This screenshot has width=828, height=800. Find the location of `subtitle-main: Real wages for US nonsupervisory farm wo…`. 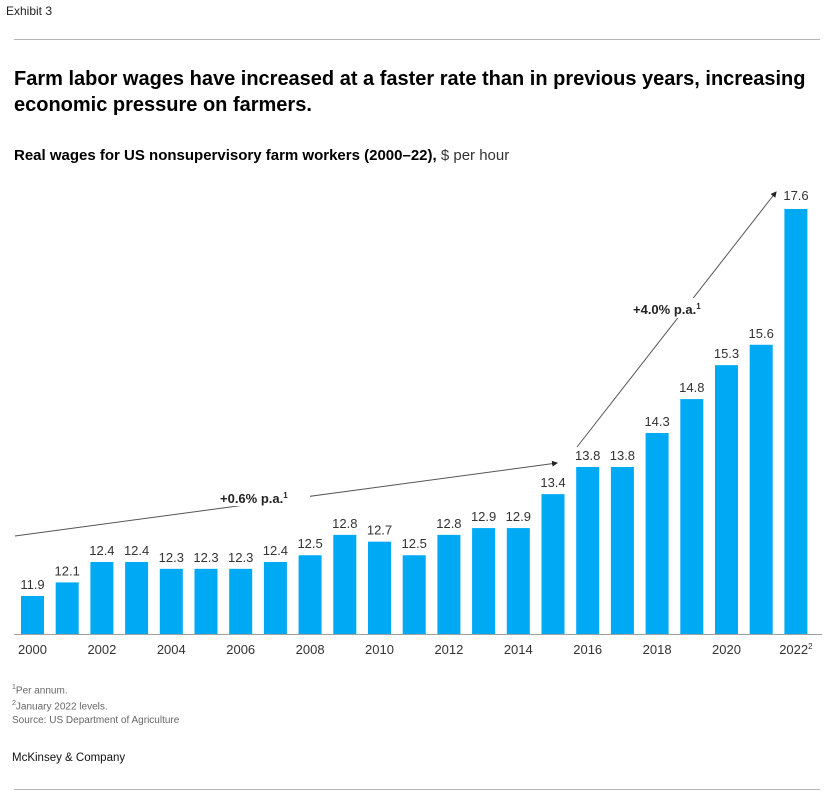

subtitle-main: Real wages for US nonsupervisory farm wo… is located at coordinates (225, 155).